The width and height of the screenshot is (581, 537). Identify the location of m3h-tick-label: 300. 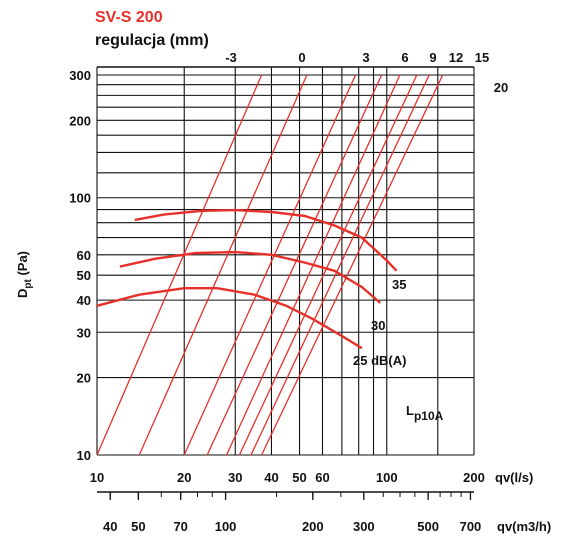
(364, 526).